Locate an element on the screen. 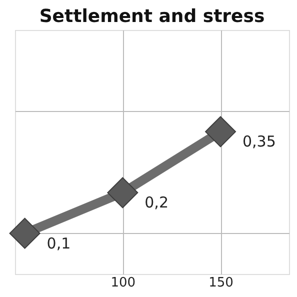  x-tick-label: 150 is located at coordinates (221, 283).